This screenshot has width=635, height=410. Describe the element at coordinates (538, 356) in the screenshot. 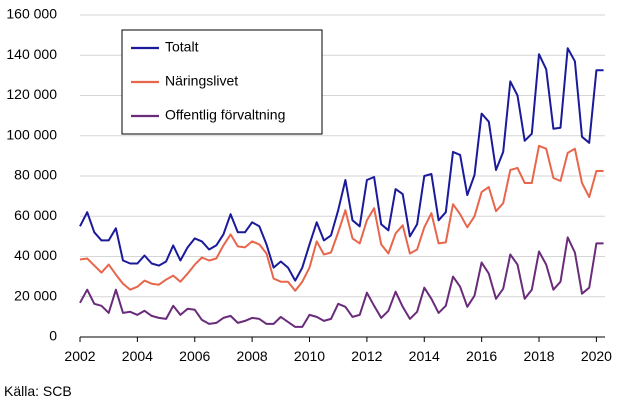

I see `x-tick-label: 2018` at that location.